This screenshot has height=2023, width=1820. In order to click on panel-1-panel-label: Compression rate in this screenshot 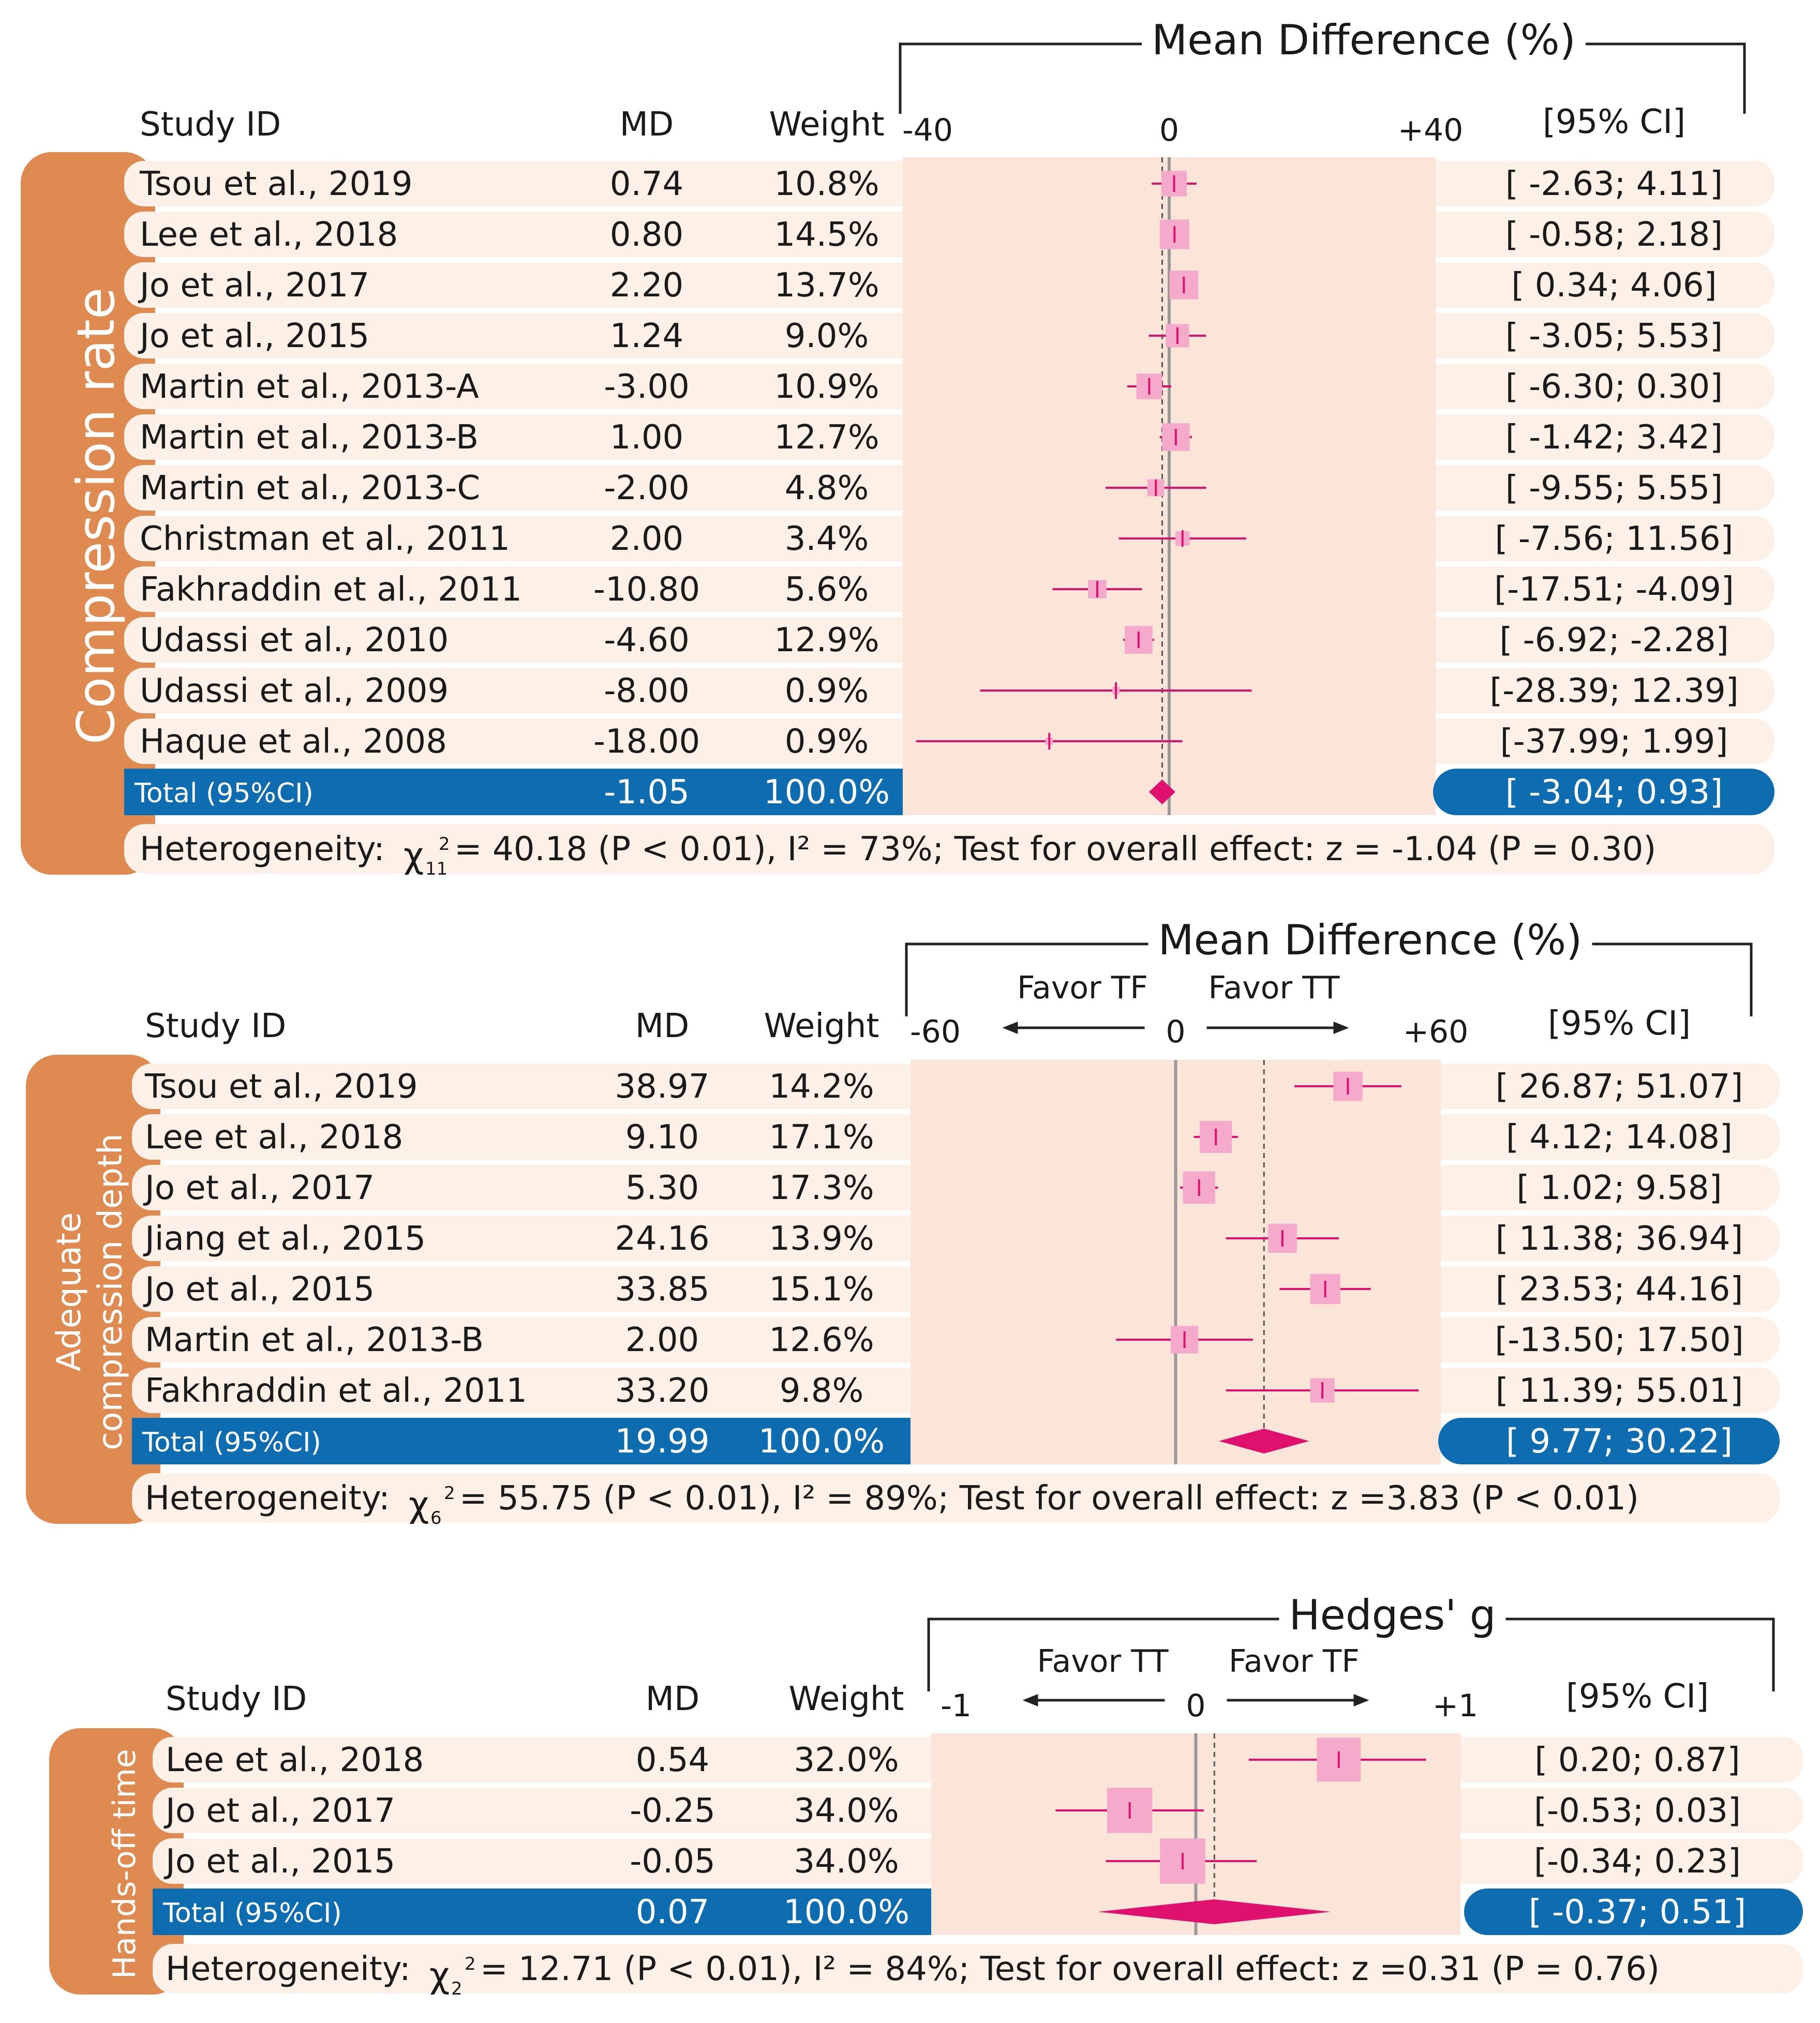, I will do `click(96, 516)`.